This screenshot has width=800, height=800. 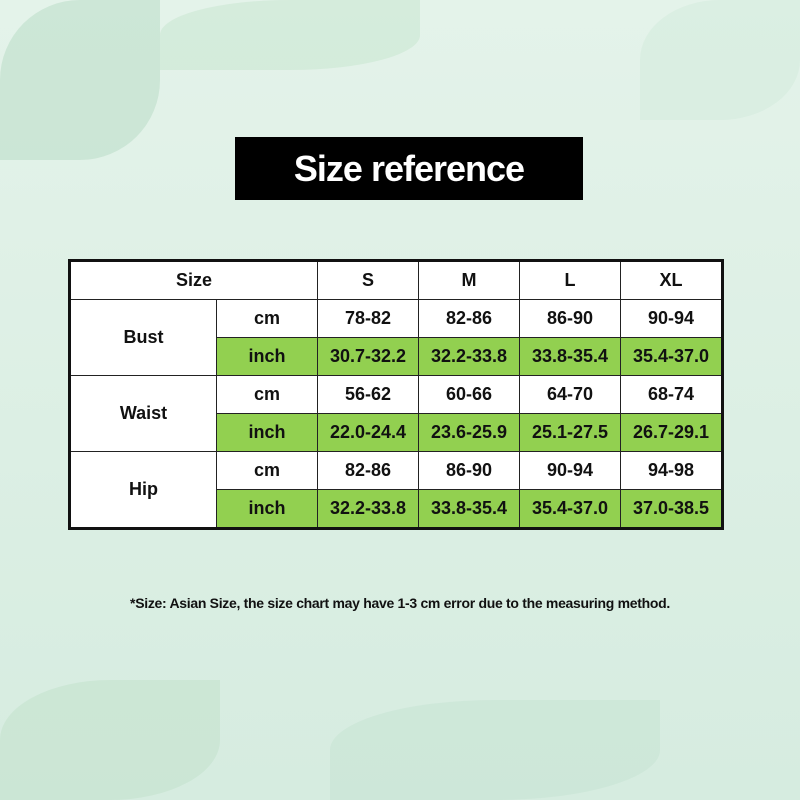 What do you see at coordinates (368, 318) in the screenshot?
I see `size-value-cell: 78-82` at bounding box center [368, 318].